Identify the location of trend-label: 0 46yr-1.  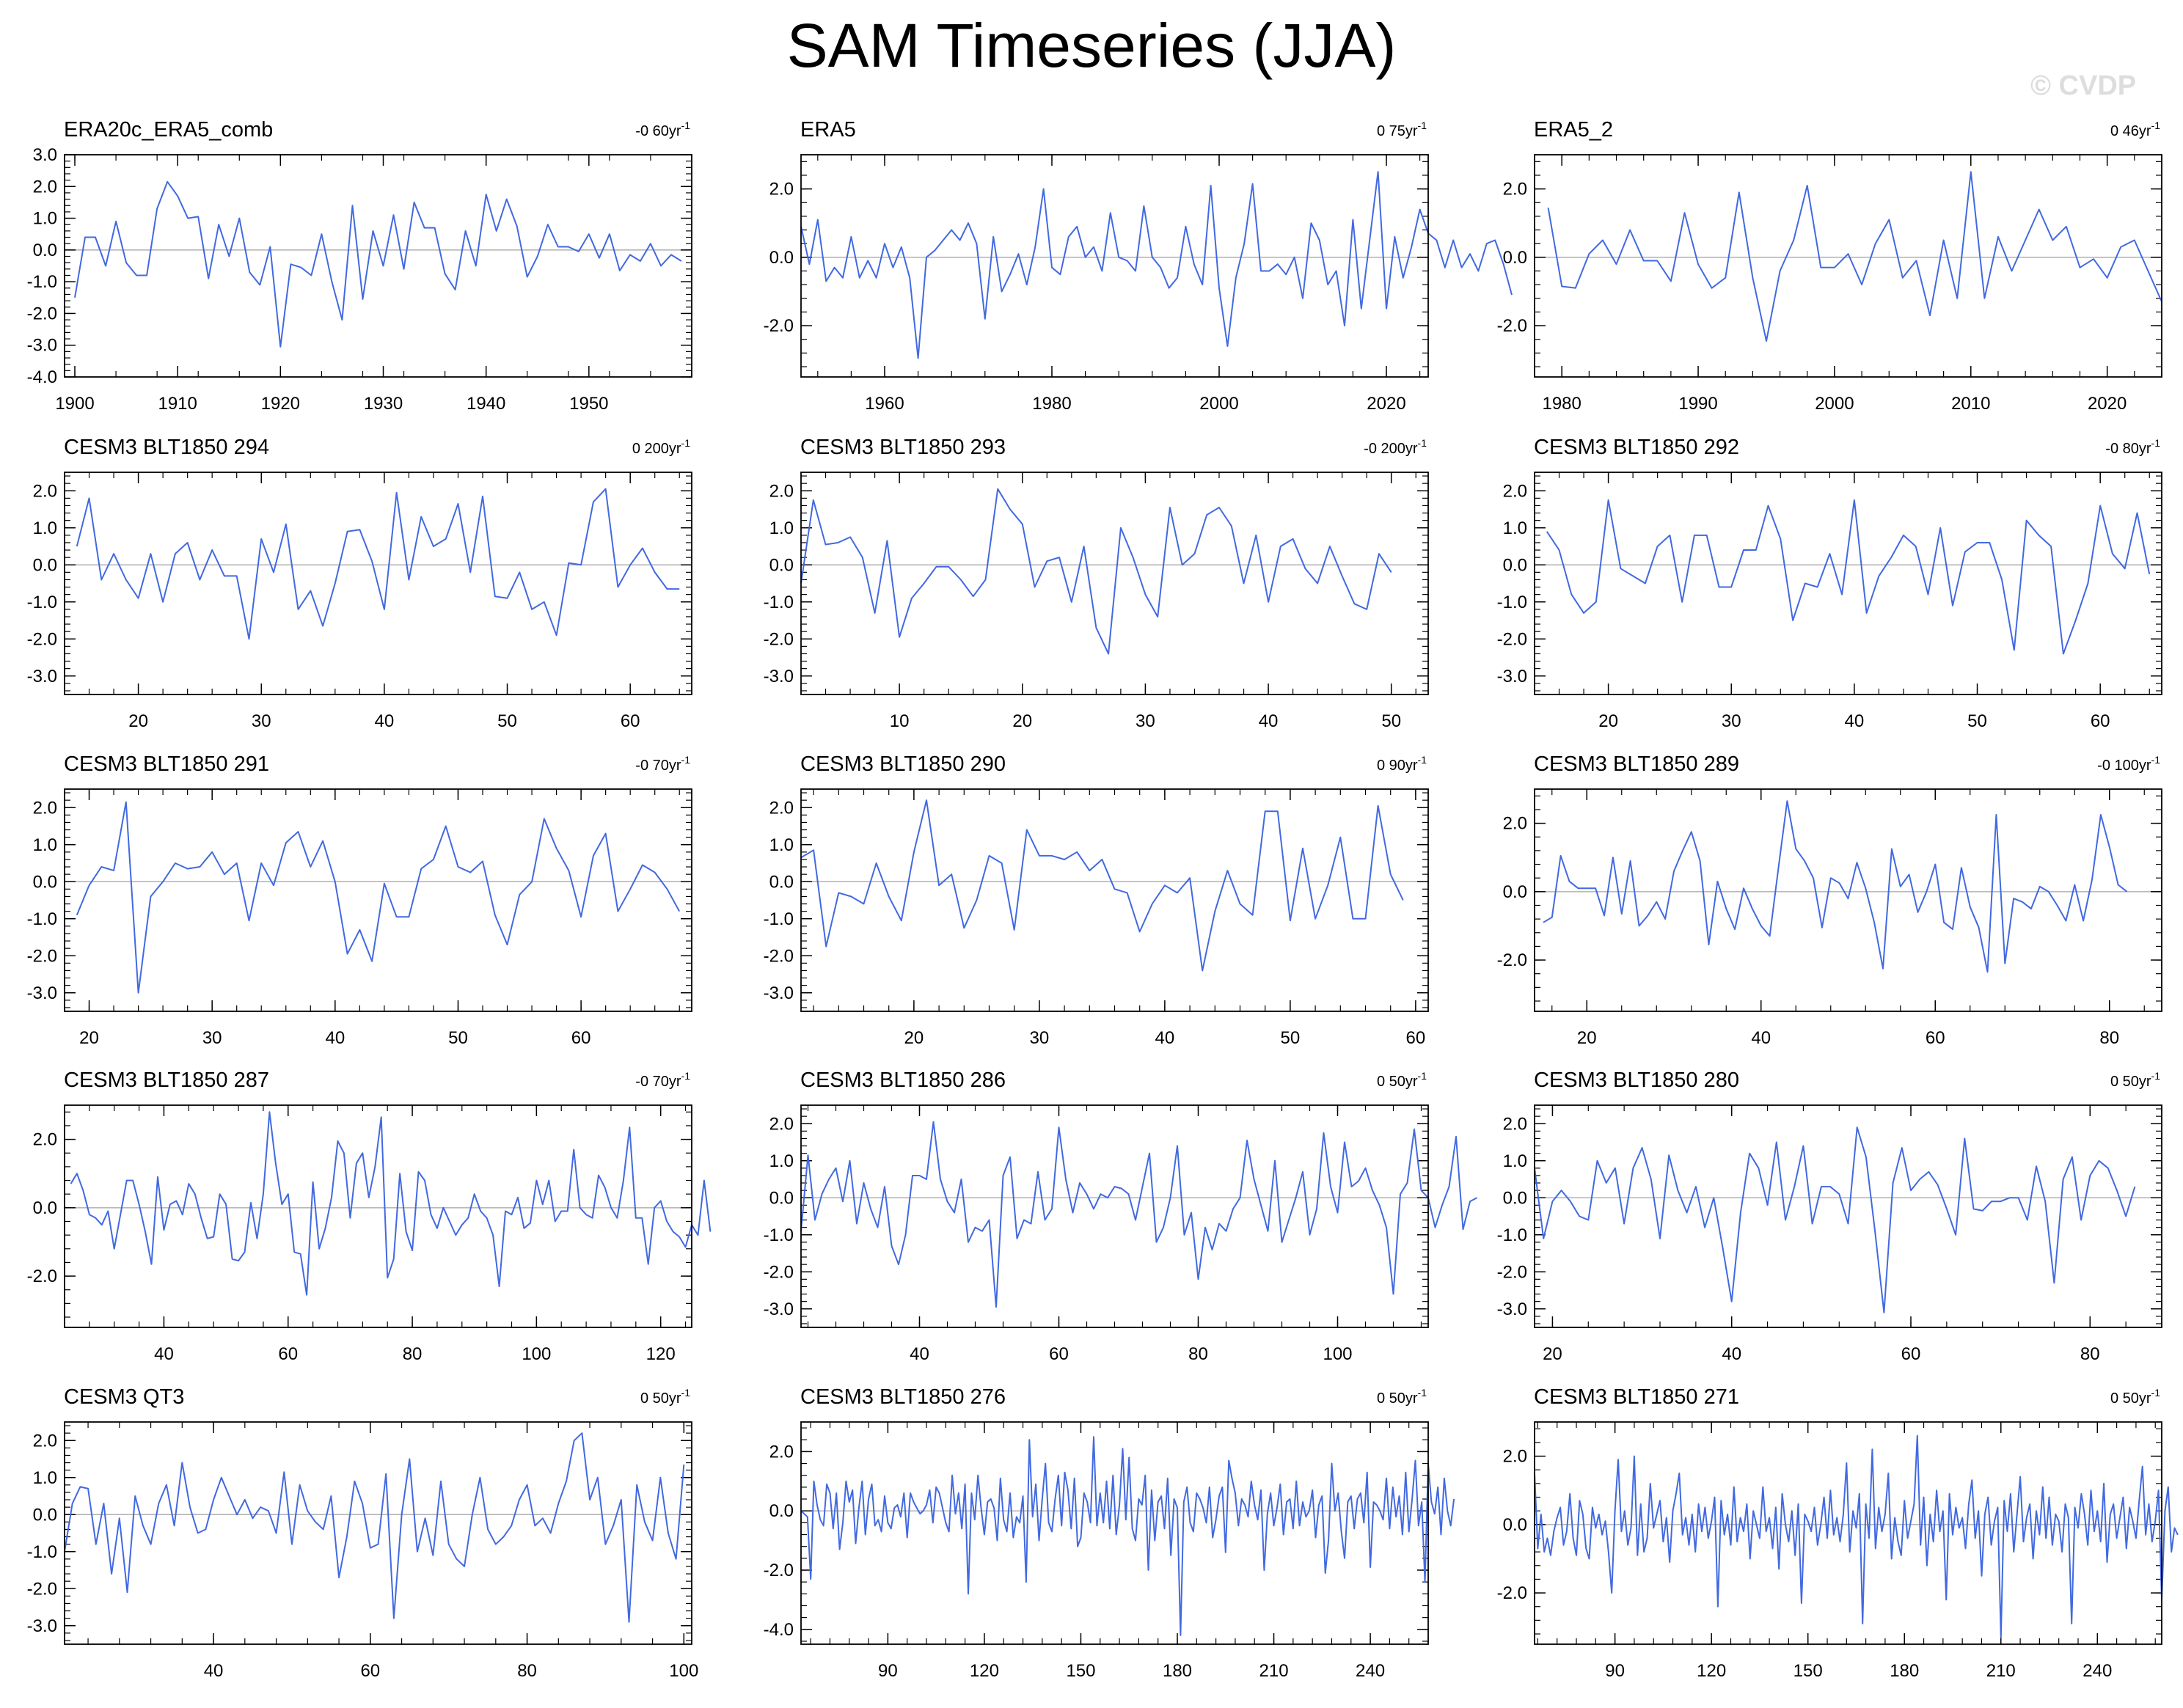
(2135, 129).